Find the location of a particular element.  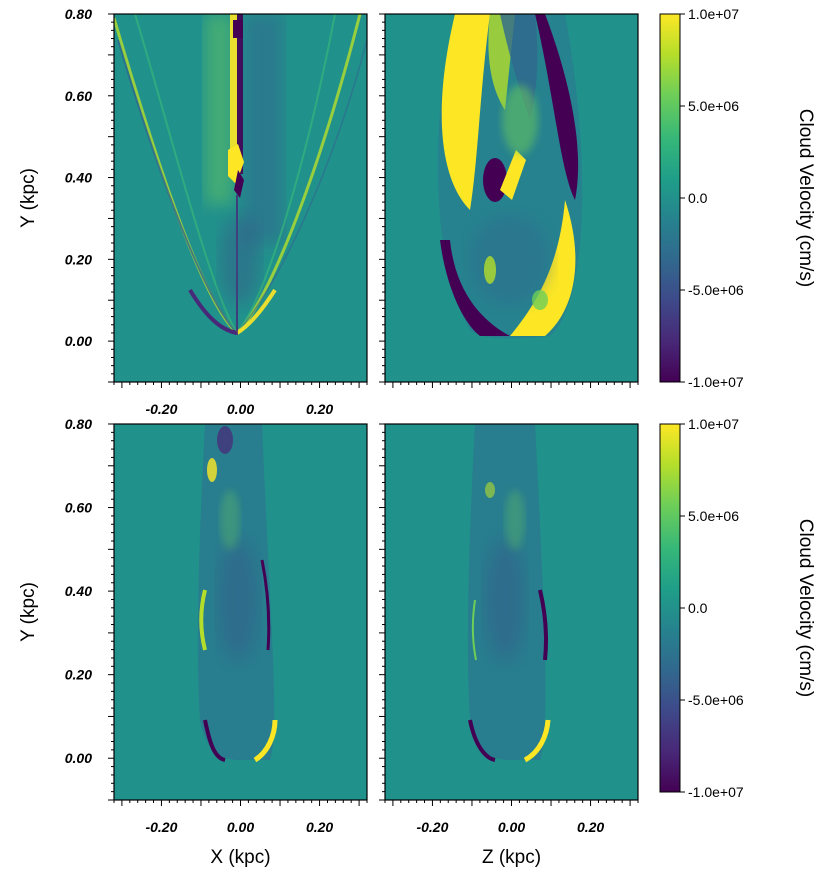

colorbar-top is located at coordinates (670, 198).